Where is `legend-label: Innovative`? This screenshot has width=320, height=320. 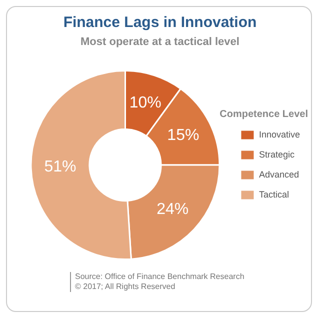
legend-label: Innovative is located at coordinates (279, 134).